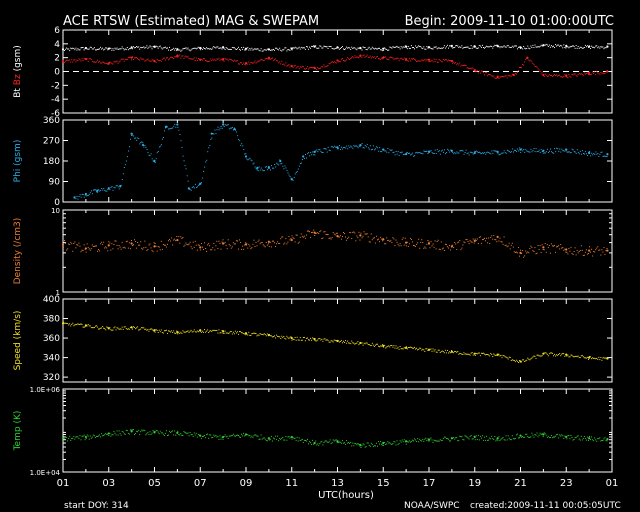  I want to click on y-tick-label: 360, so click(51, 339).